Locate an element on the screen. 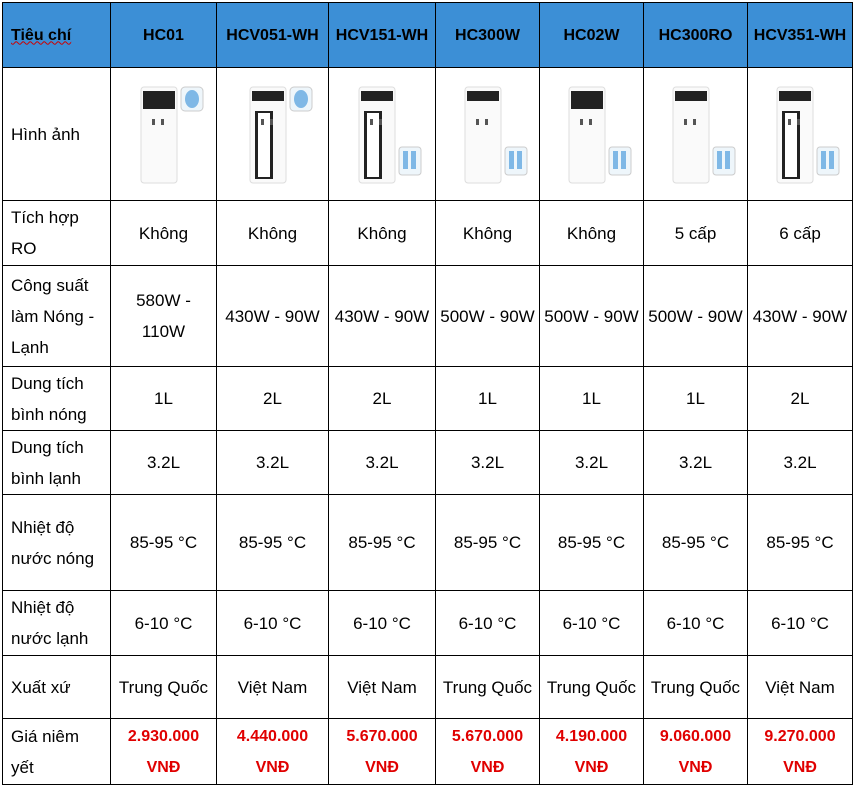  row-label: Dung tích bình nóng is located at coordinates (56, 398).